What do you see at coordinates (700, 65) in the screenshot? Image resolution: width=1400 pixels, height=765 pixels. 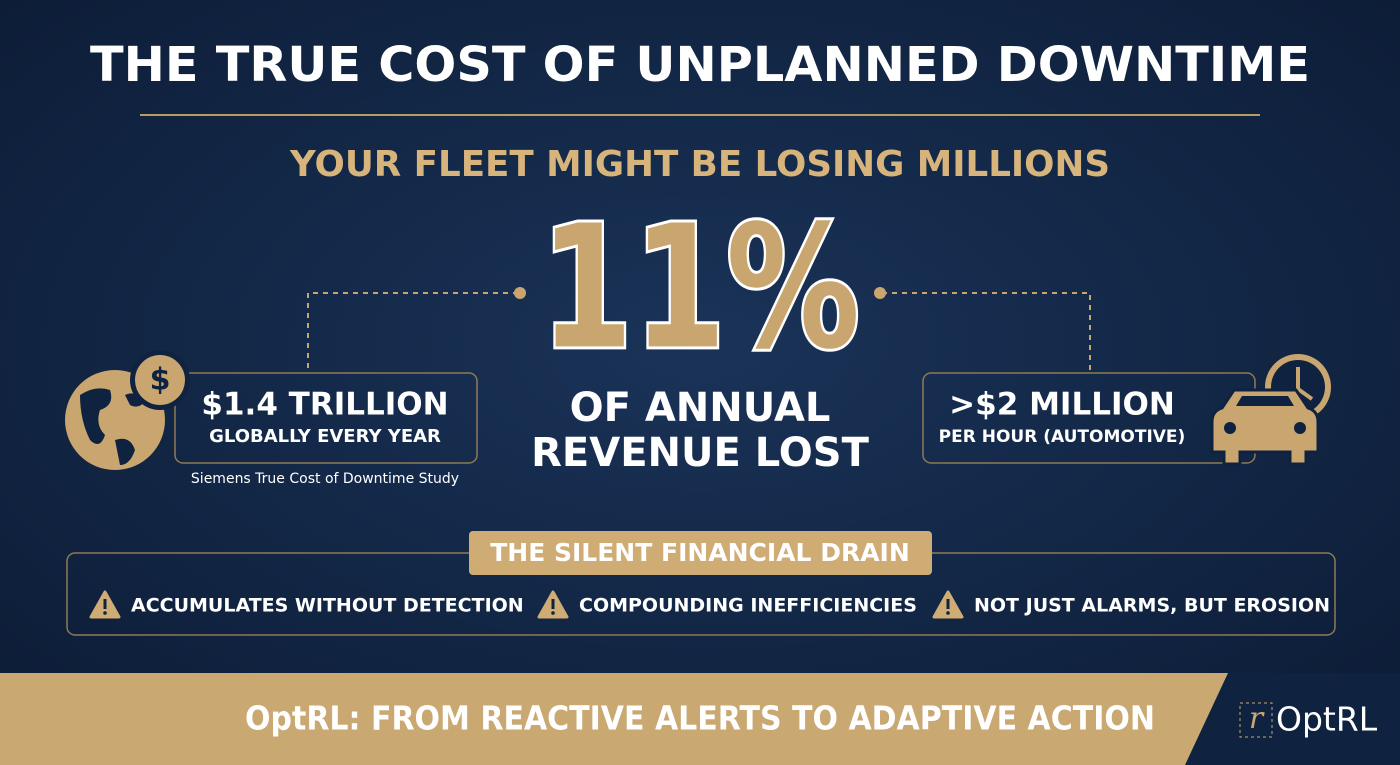 I see `title: THE TRUE COST OF UNPLANNED DOWNTIME` at bounding box center [700, 65].